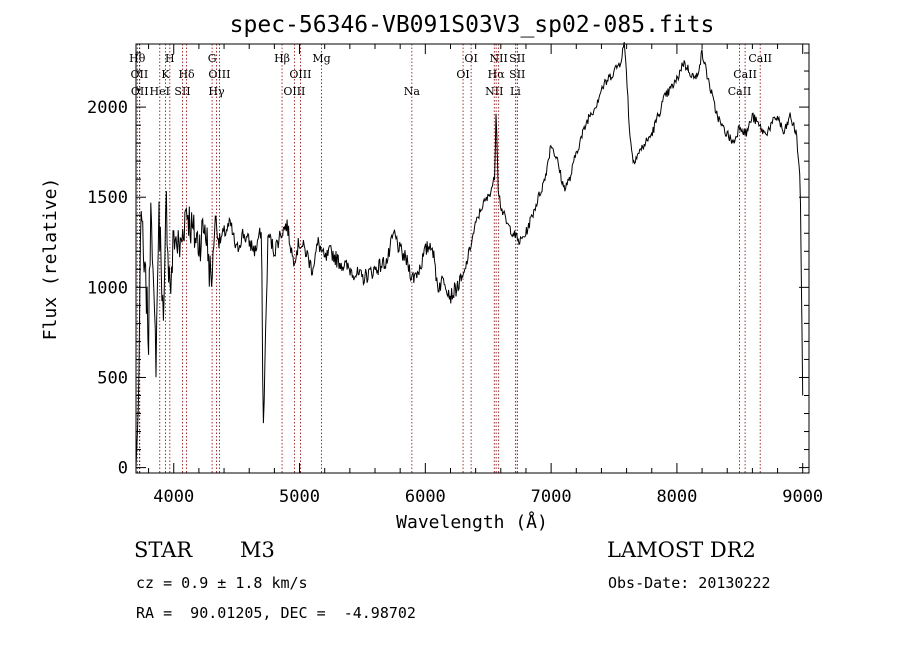  Describe the element at coordinates (300, 74) in the screenshot. I see `line-mark-label-13: OIII` at that location.